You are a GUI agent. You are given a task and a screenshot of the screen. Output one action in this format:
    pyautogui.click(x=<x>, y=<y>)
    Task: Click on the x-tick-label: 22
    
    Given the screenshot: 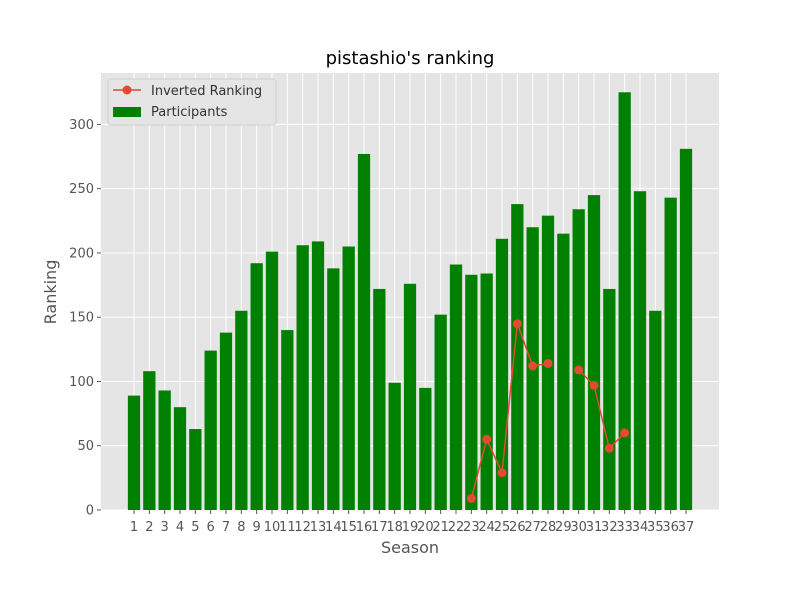 What is the action you would take?
    pyautogui.click(x=456, y=527)
    